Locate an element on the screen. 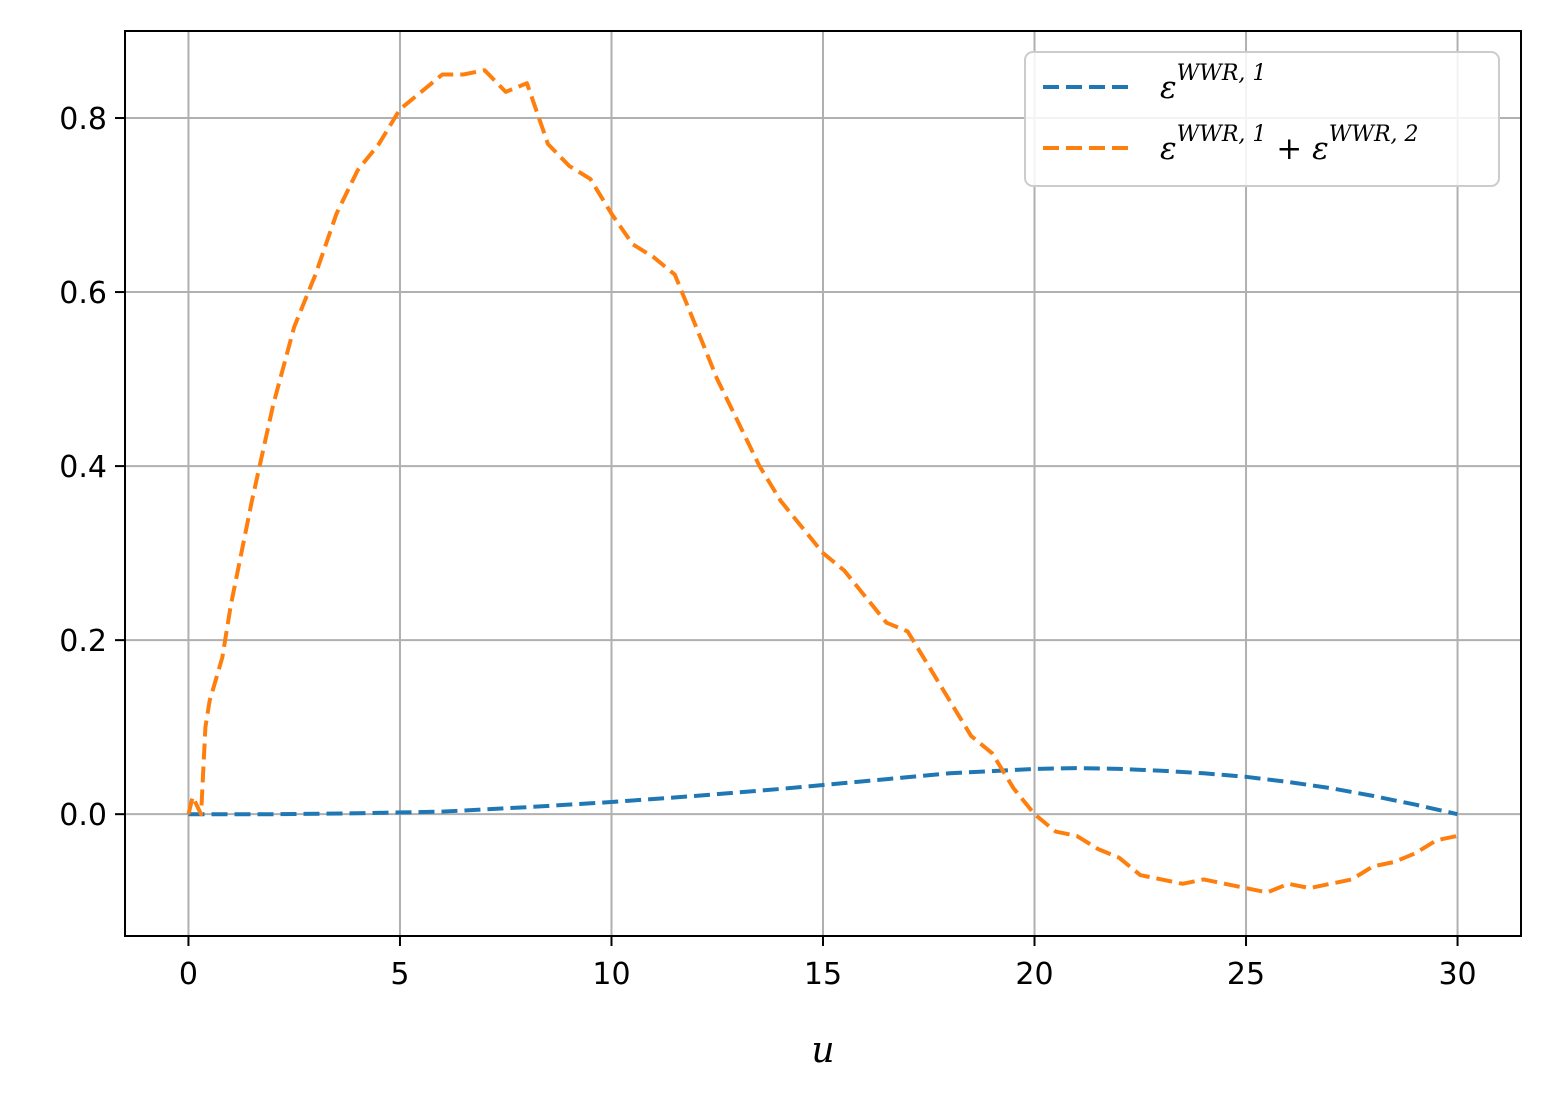 The image size is (1550, 1104). y-tick-label: 0.2 is located at coordinates (83, 641).